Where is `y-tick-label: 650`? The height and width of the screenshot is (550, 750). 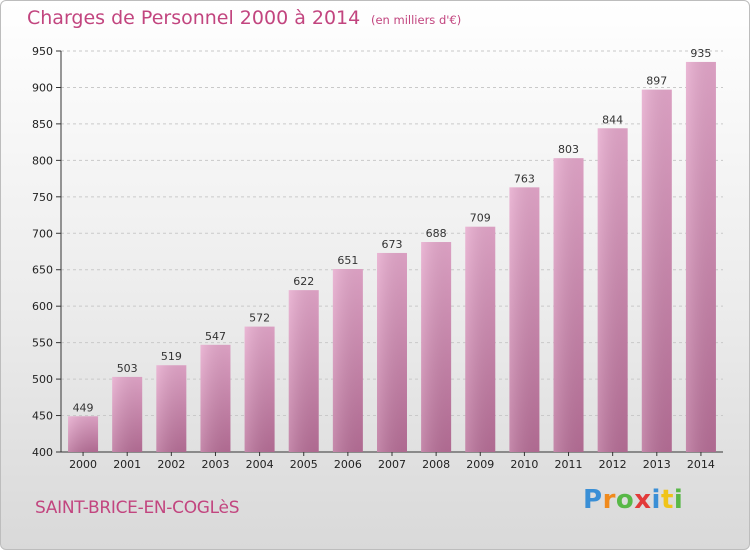
y-tick-label: 650 is located at coordinates (42, 270).